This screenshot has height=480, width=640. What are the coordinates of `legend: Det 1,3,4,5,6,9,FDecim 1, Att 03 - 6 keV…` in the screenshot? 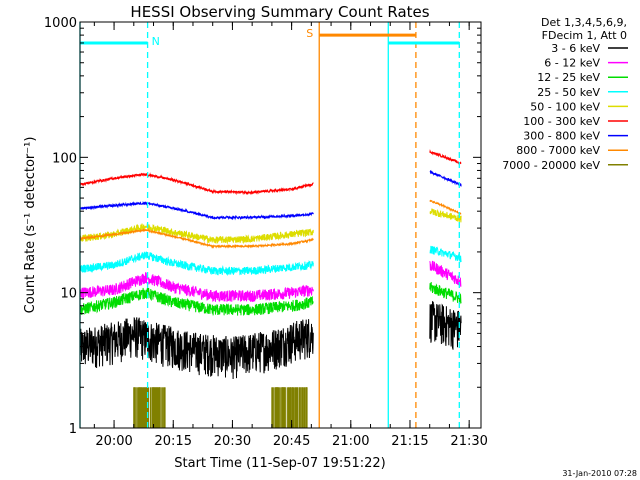 It's located at (565, 94).